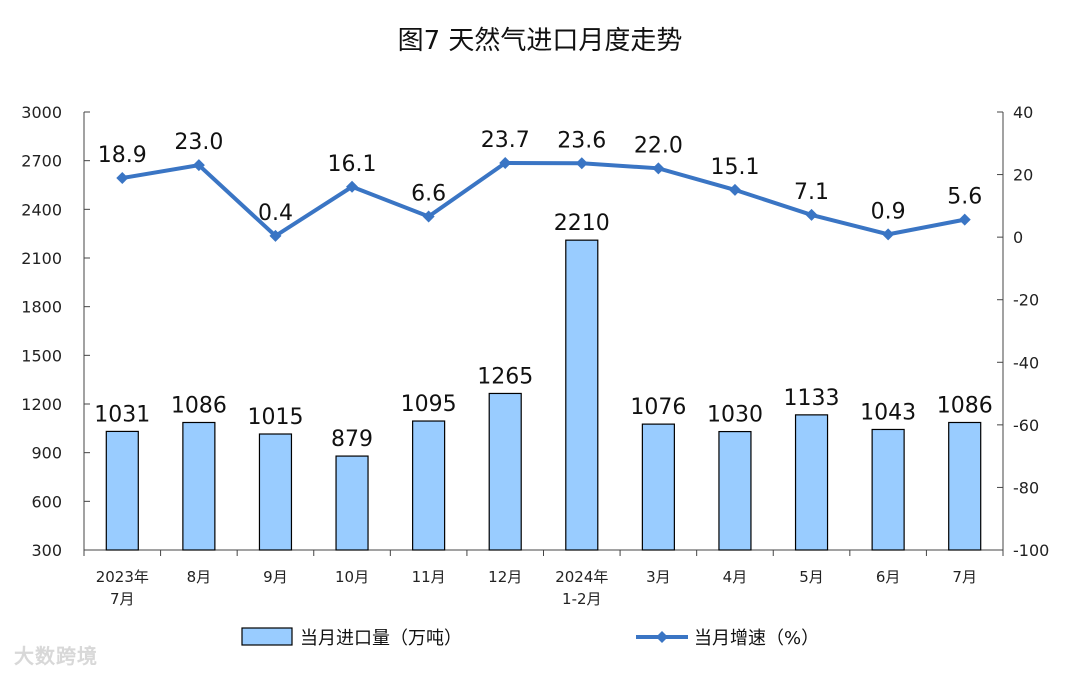 Image resolution: width=1080 pixels, height=673 pixels. I want to click on line-value-label: 22.0, so click(658, 145).